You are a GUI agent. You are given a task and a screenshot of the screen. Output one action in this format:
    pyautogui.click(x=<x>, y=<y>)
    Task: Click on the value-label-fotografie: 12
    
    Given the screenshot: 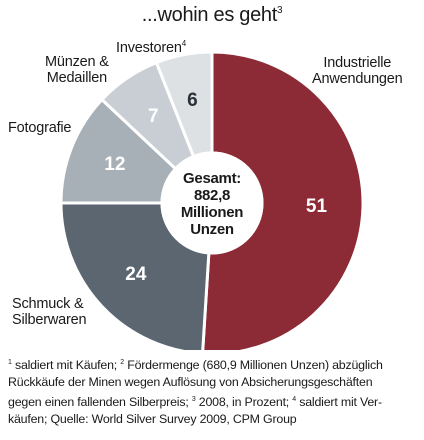 What is the action you would take?
    pyautogui.click(x=114, y=164)
    